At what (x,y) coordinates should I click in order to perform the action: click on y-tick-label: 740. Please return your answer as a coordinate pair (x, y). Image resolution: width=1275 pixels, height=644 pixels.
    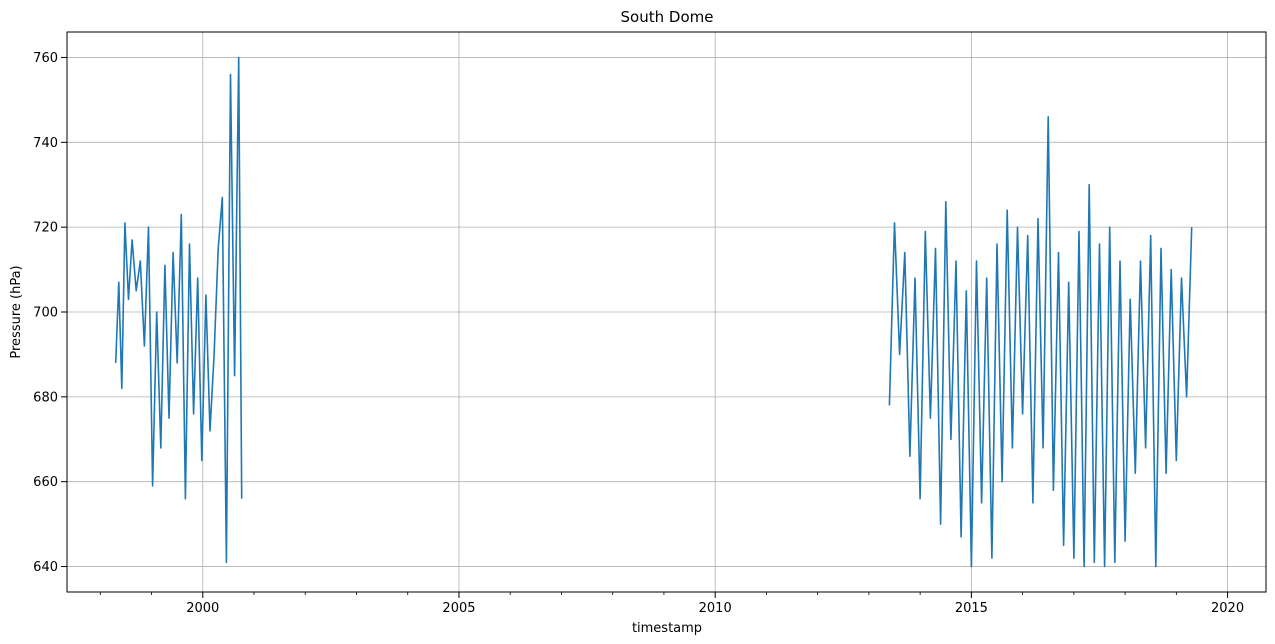
    Looking at the image, I should click on (45, 143).